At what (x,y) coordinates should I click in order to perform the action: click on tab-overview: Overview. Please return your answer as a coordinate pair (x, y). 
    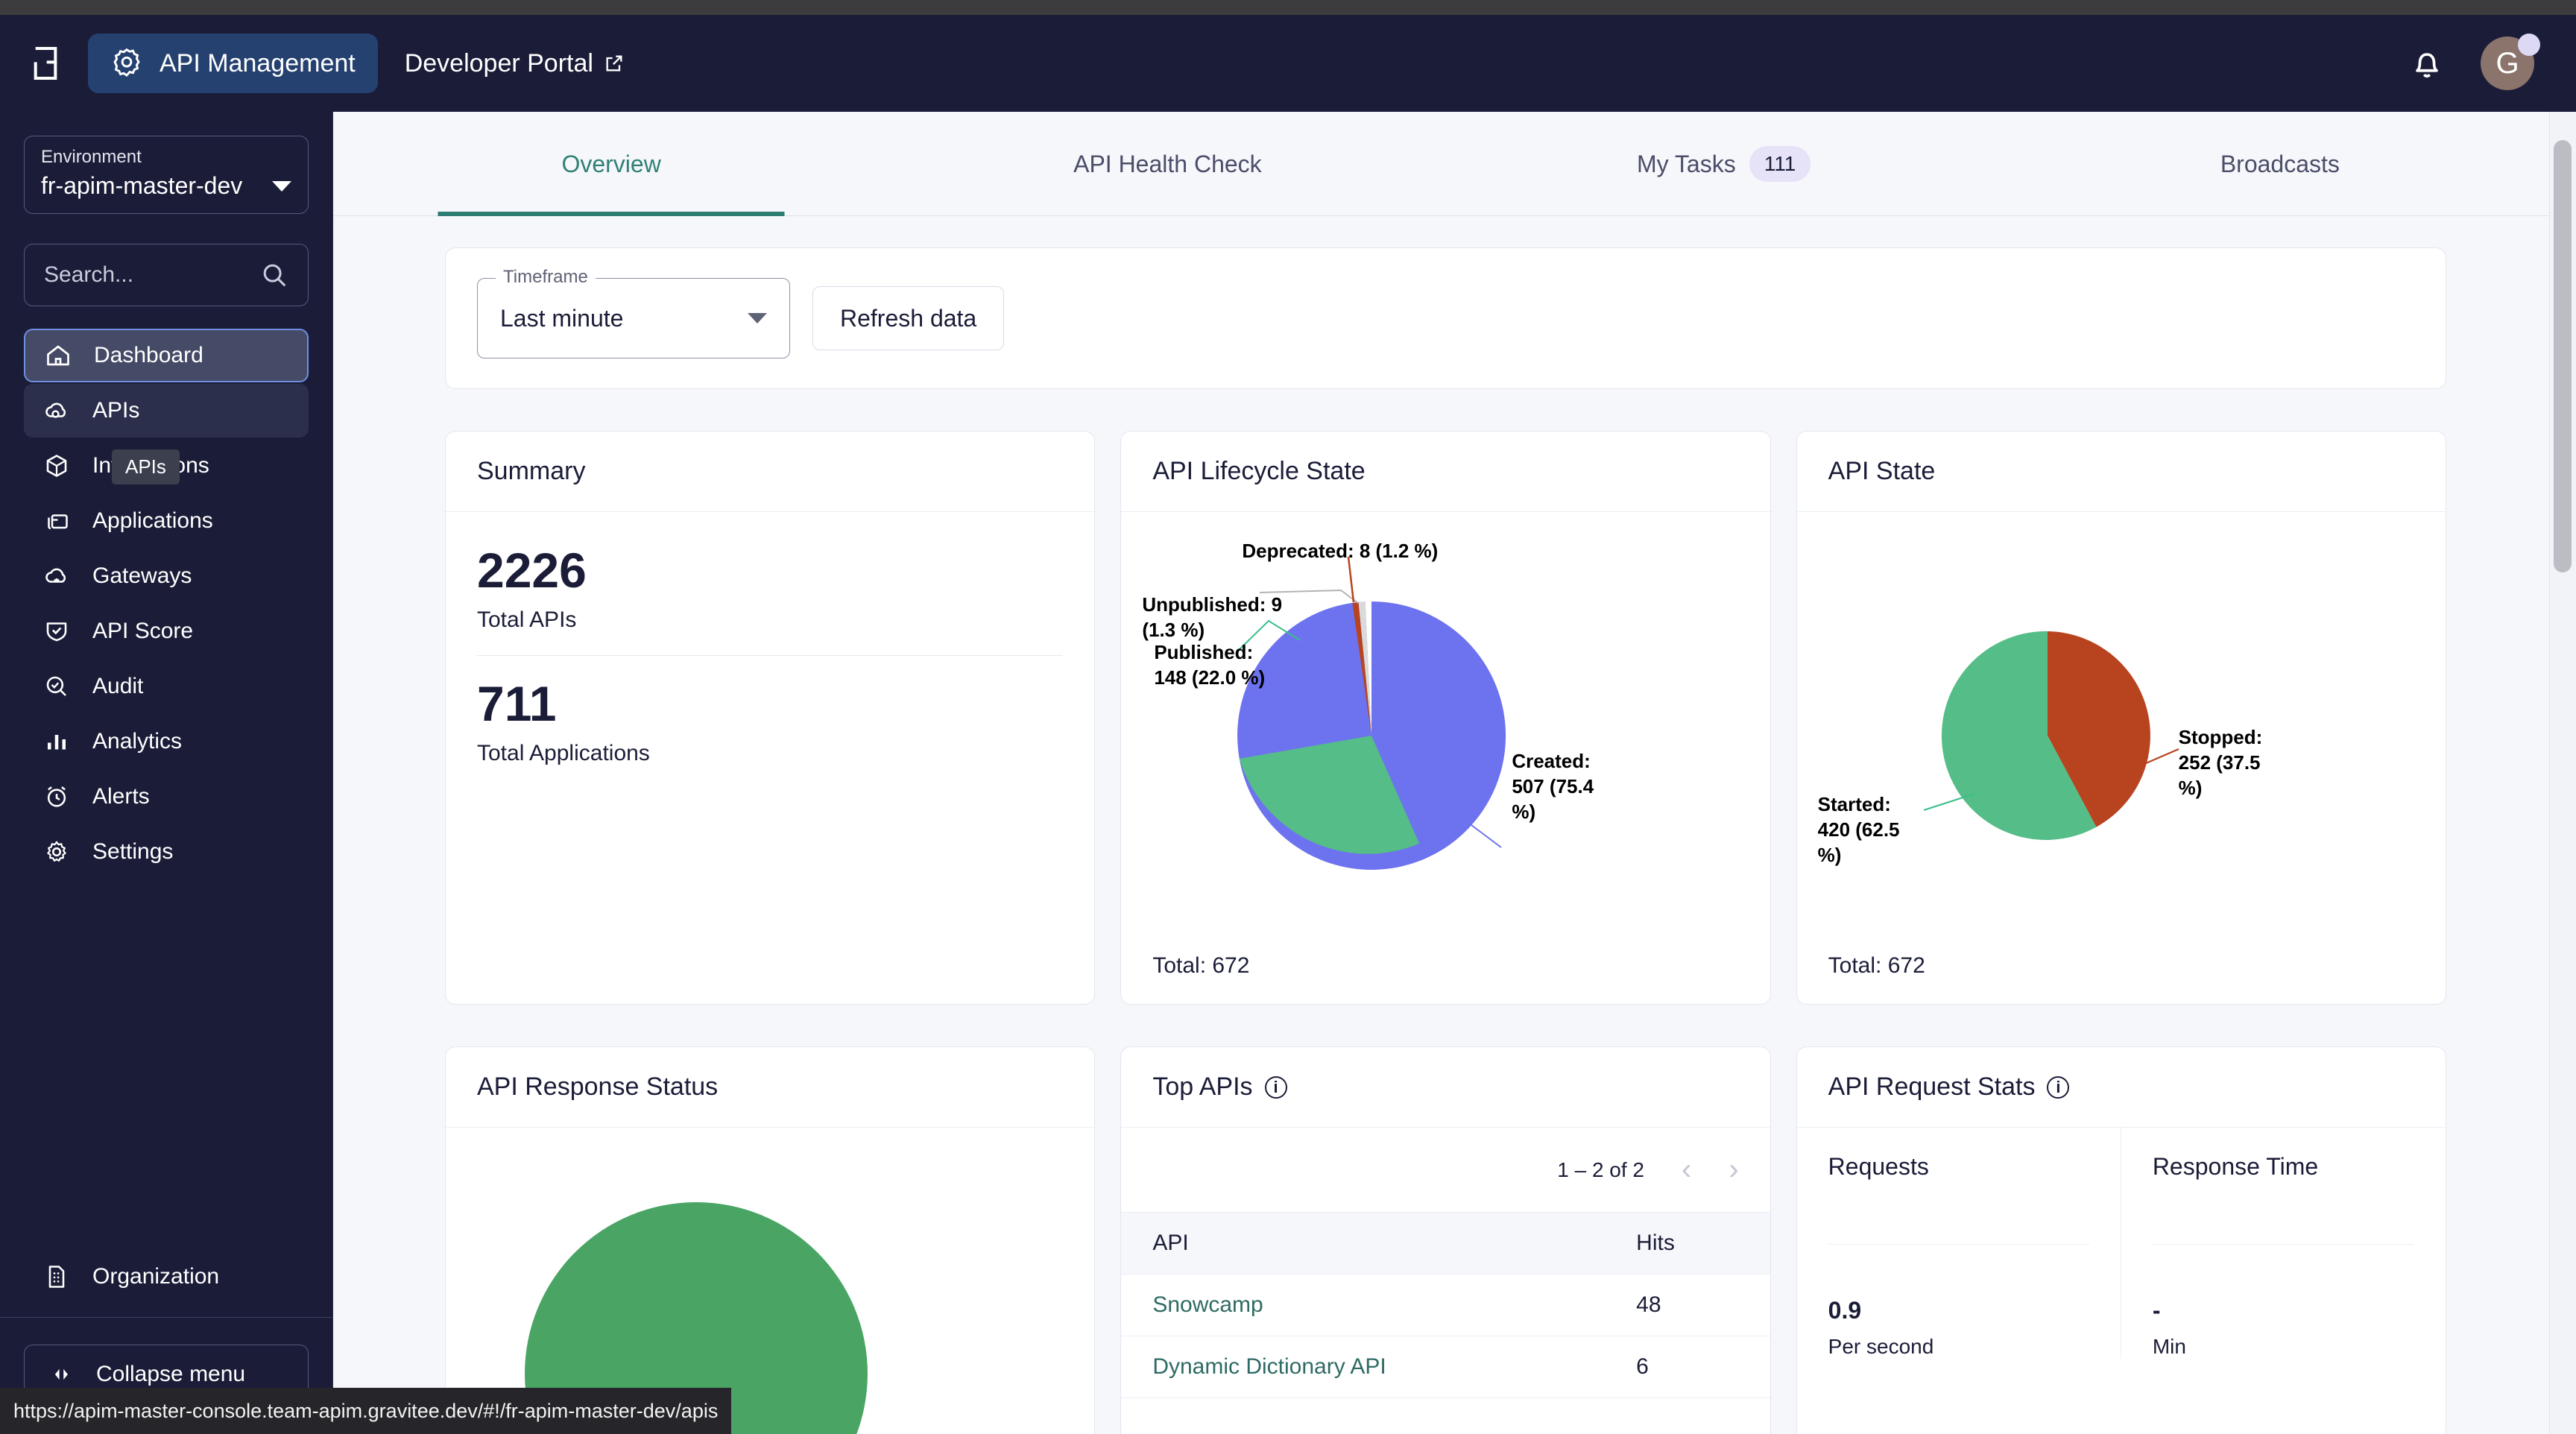
    Looking at the image, I should click on (611, 164).